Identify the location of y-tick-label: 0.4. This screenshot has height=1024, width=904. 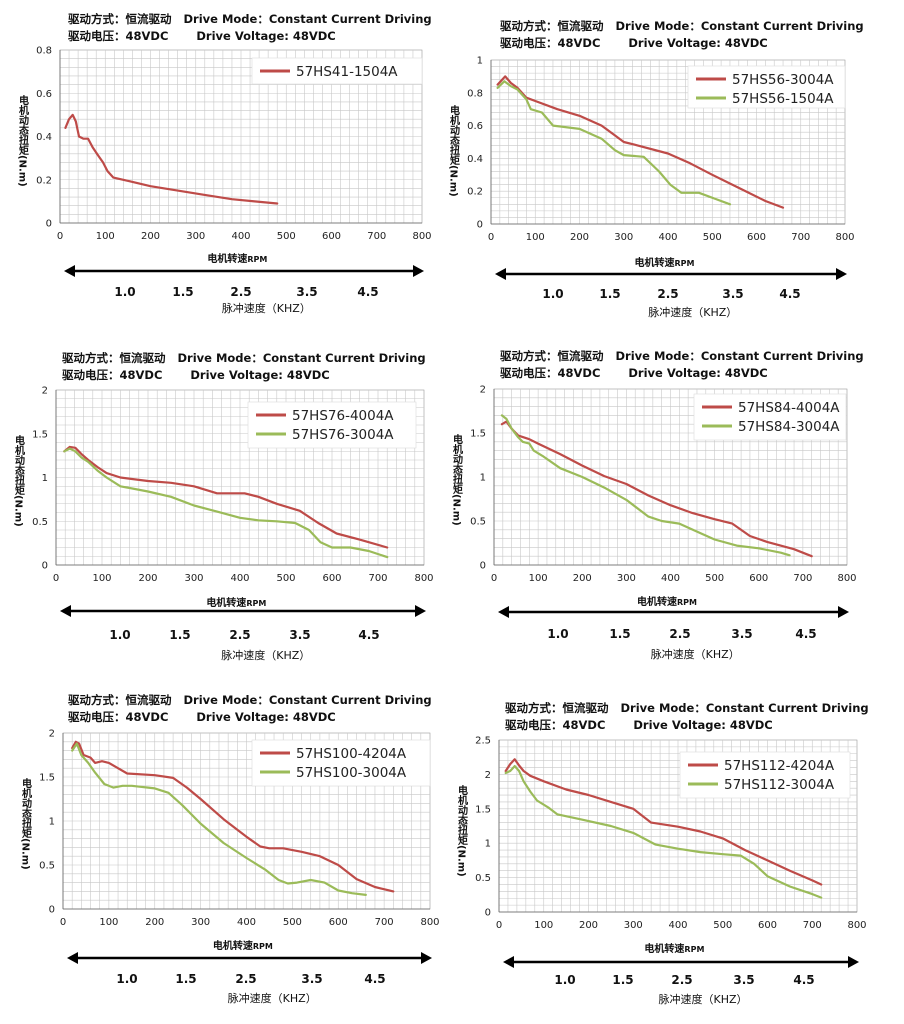
(44, 137).